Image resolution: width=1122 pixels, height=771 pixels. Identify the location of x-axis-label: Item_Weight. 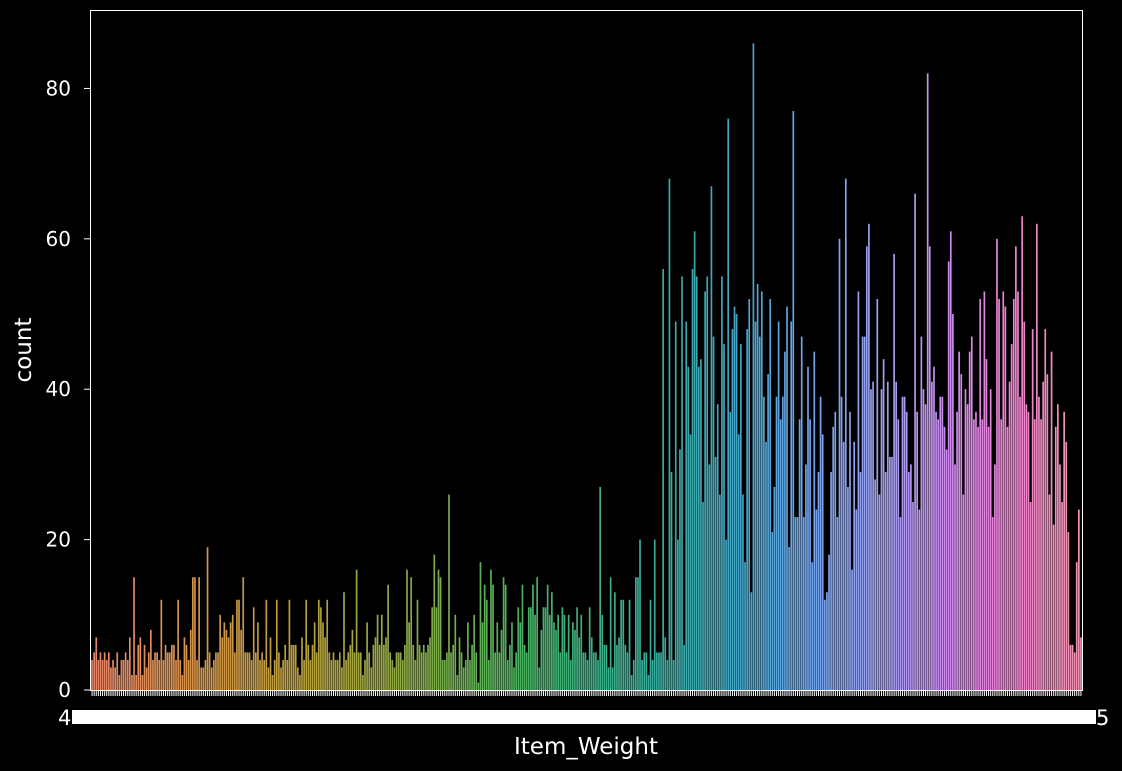
(586, 747).